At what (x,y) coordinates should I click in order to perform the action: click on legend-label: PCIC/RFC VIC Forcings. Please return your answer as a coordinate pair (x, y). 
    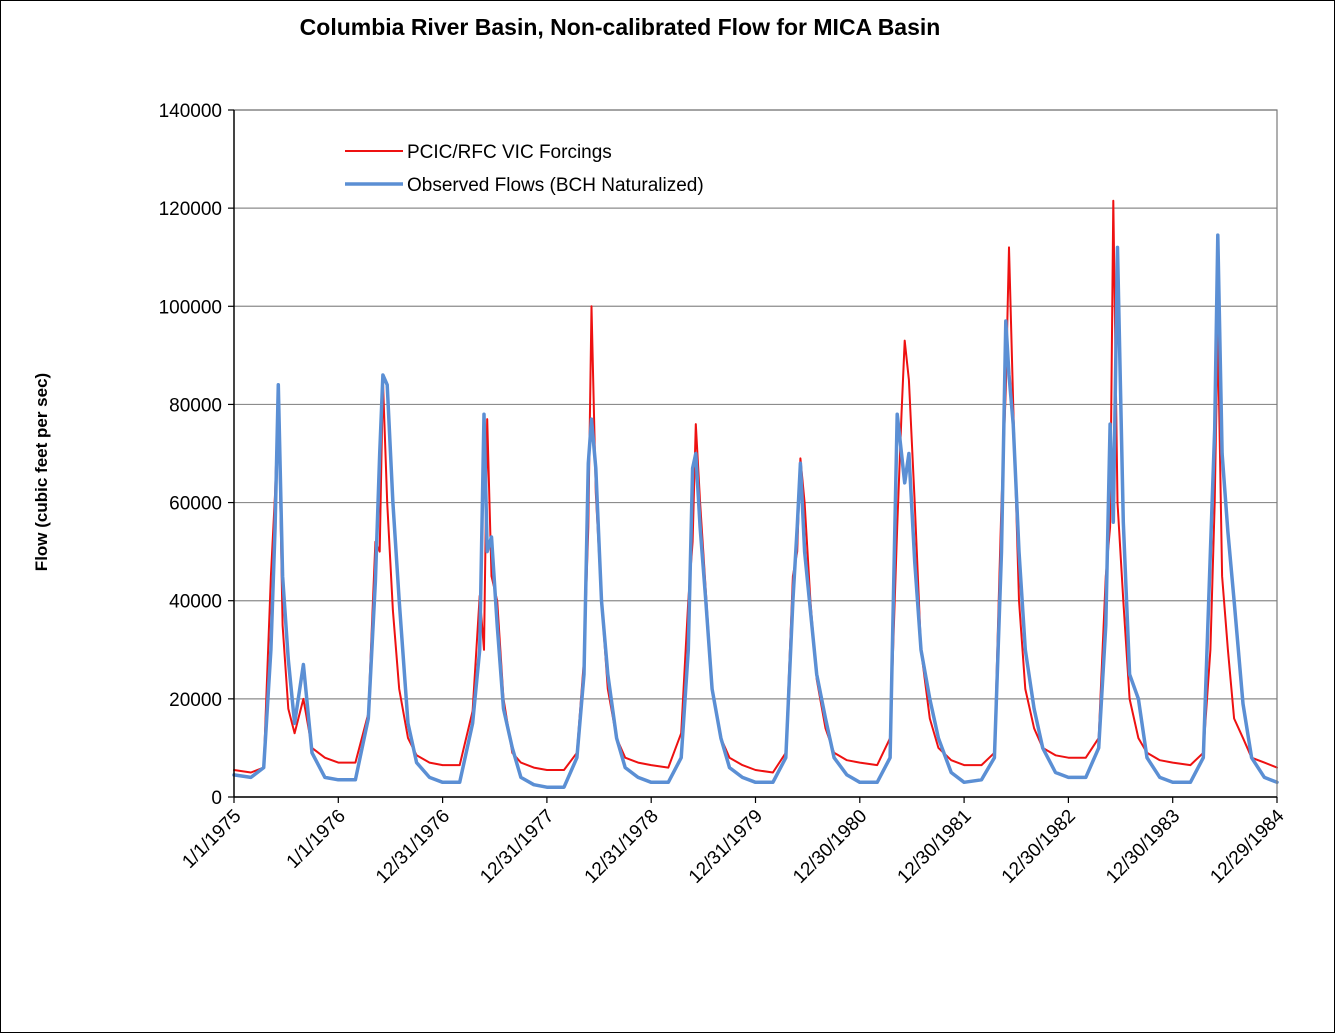
    Looking at the image, I should click on (509, 152).